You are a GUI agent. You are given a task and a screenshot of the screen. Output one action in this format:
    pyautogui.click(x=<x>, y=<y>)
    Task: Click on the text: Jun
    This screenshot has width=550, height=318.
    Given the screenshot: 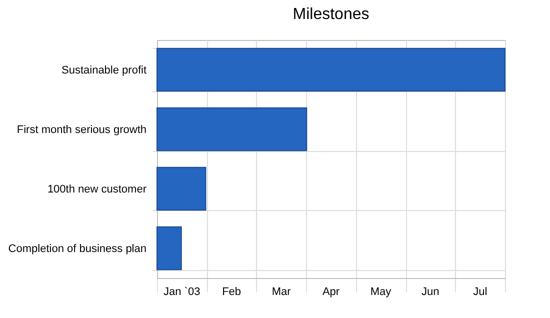 What is the action you would take?
    pyautogui.click(x=431, y=292)
    